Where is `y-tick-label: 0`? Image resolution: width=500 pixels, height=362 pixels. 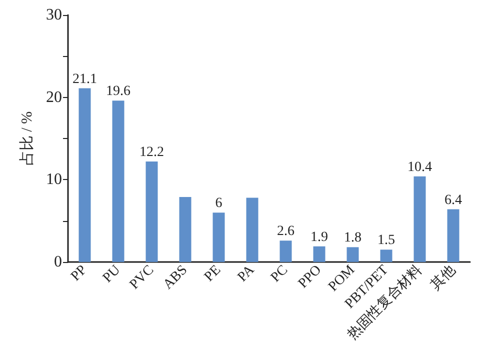 y-tick-label: 0 is located at coordinates (58, 262).